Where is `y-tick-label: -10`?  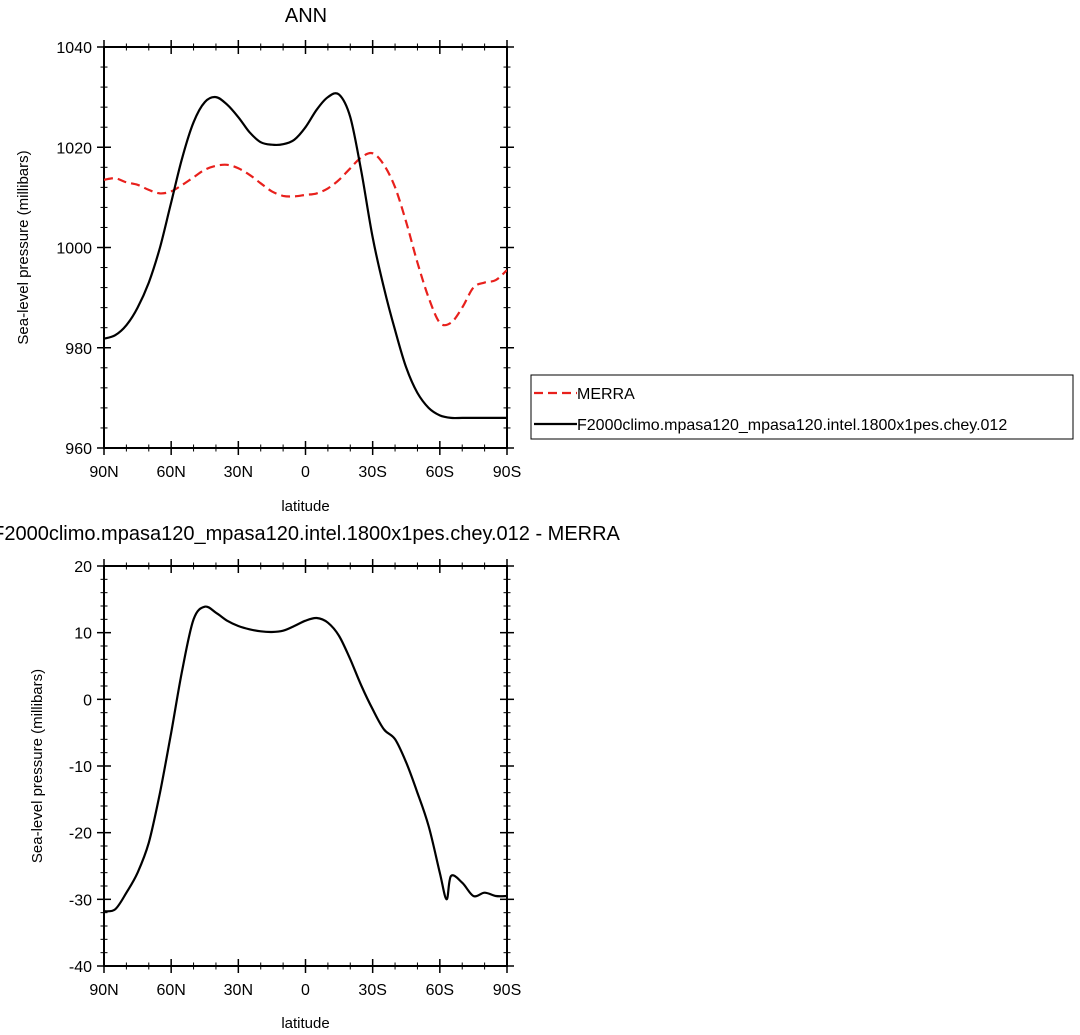
y-tick-label: -10 is located at coordinates (80, 767).